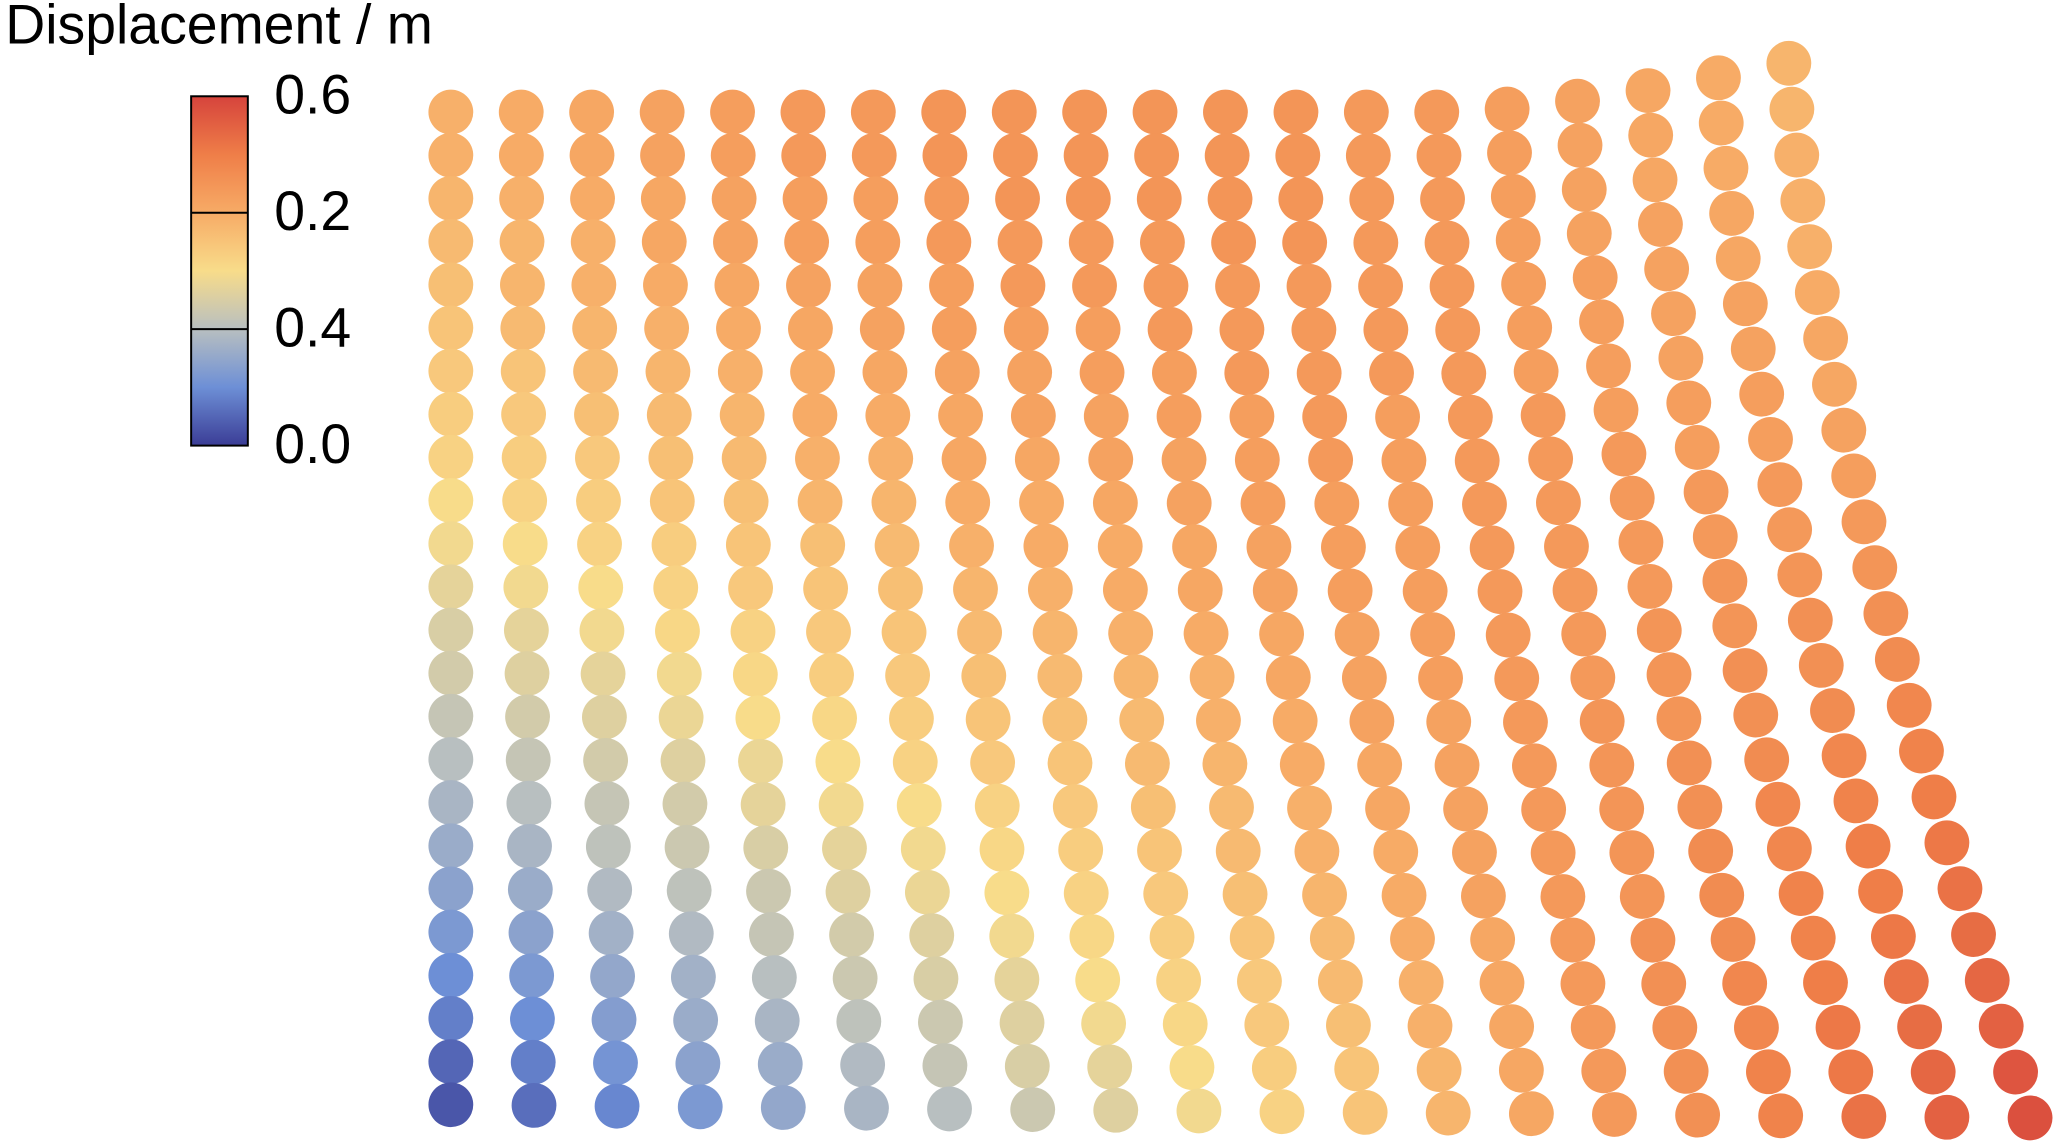 This screenshot has height=1143, width=2067. I want to click on colorbar-label: 0.4, so click(312, 327).